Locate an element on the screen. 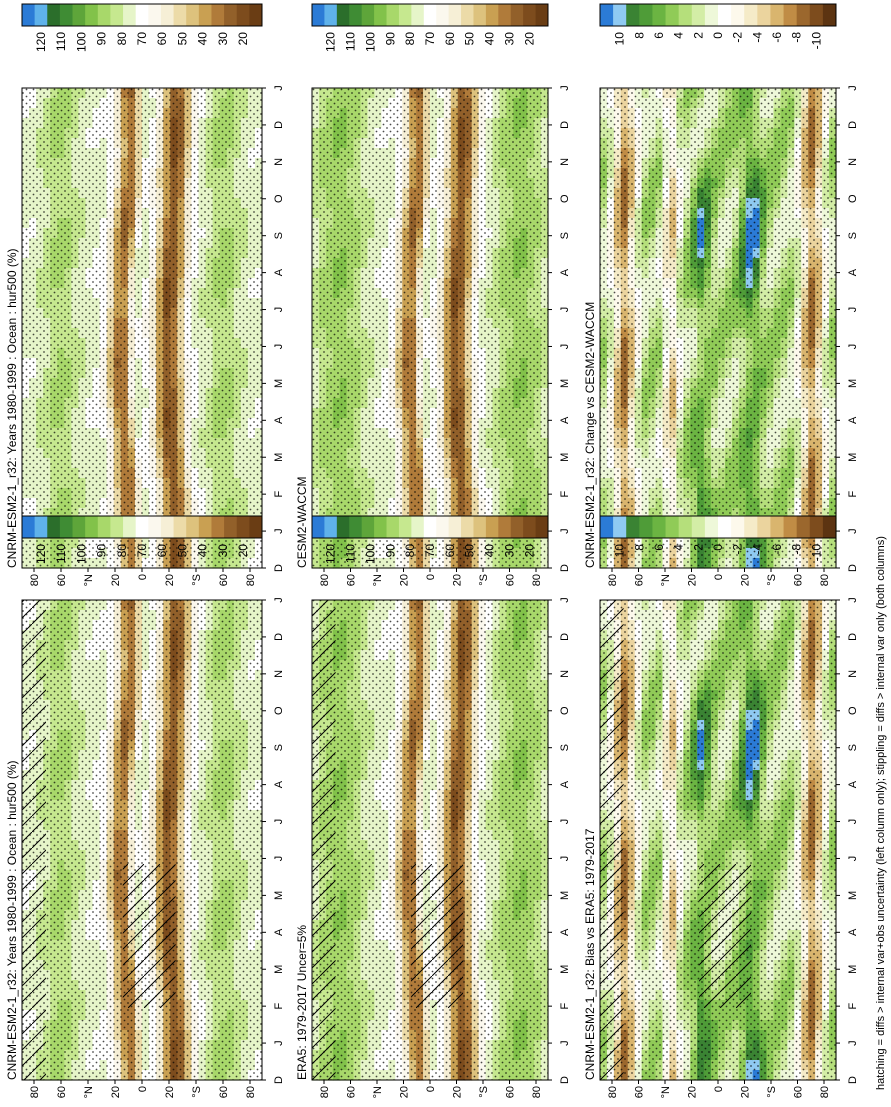 This screenshot has height=1107, width=891. colorbar-label: 80 is located at coordinates (122, 39).